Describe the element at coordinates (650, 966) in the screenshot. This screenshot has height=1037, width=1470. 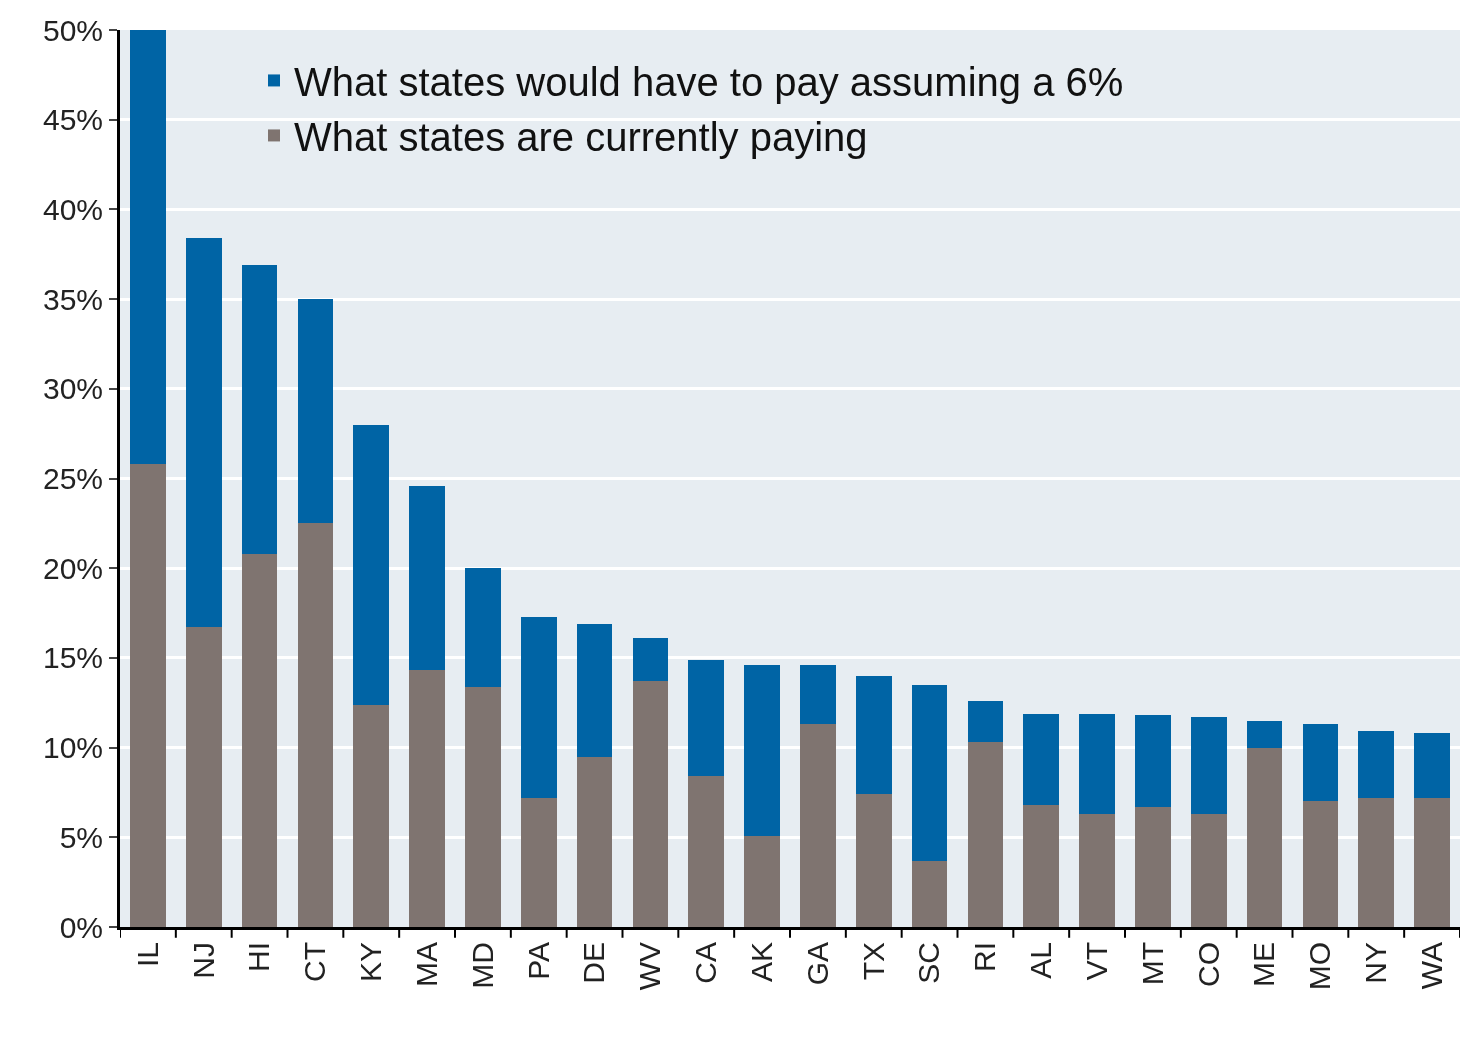
I see `x-tick-label: WV` at that location.